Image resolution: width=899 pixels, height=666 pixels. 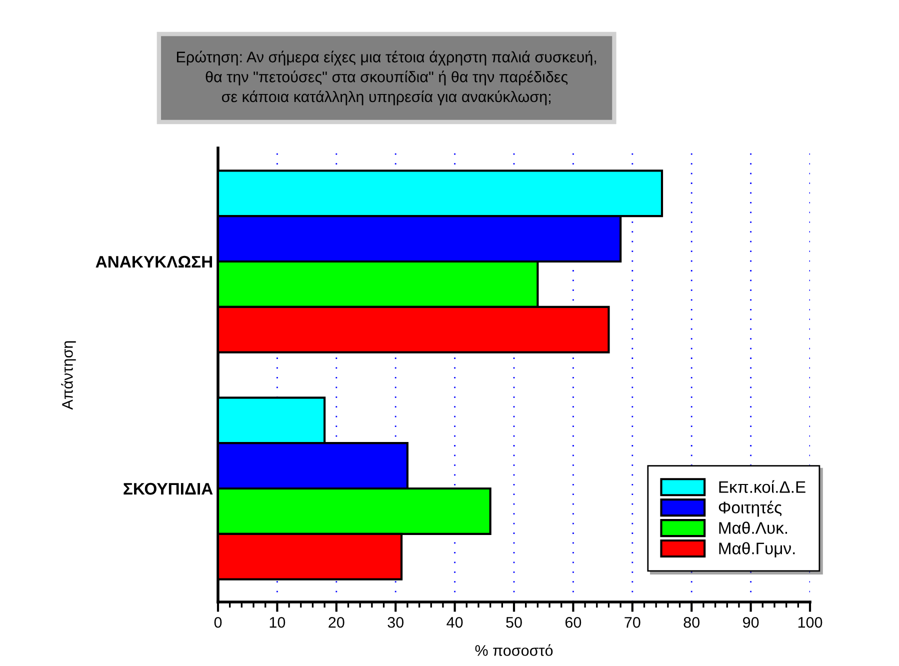 I want to click on y-axis-title: Απάντηση, so click(x=68, y=375).